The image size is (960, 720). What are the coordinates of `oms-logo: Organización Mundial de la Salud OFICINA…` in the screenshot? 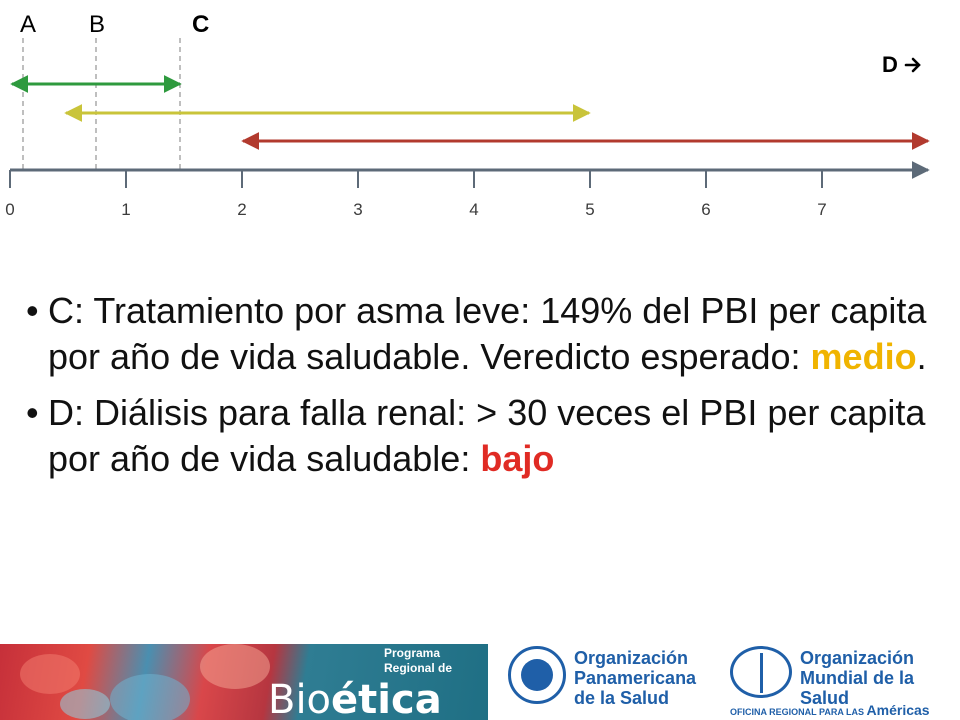 It's located at (843, 682).